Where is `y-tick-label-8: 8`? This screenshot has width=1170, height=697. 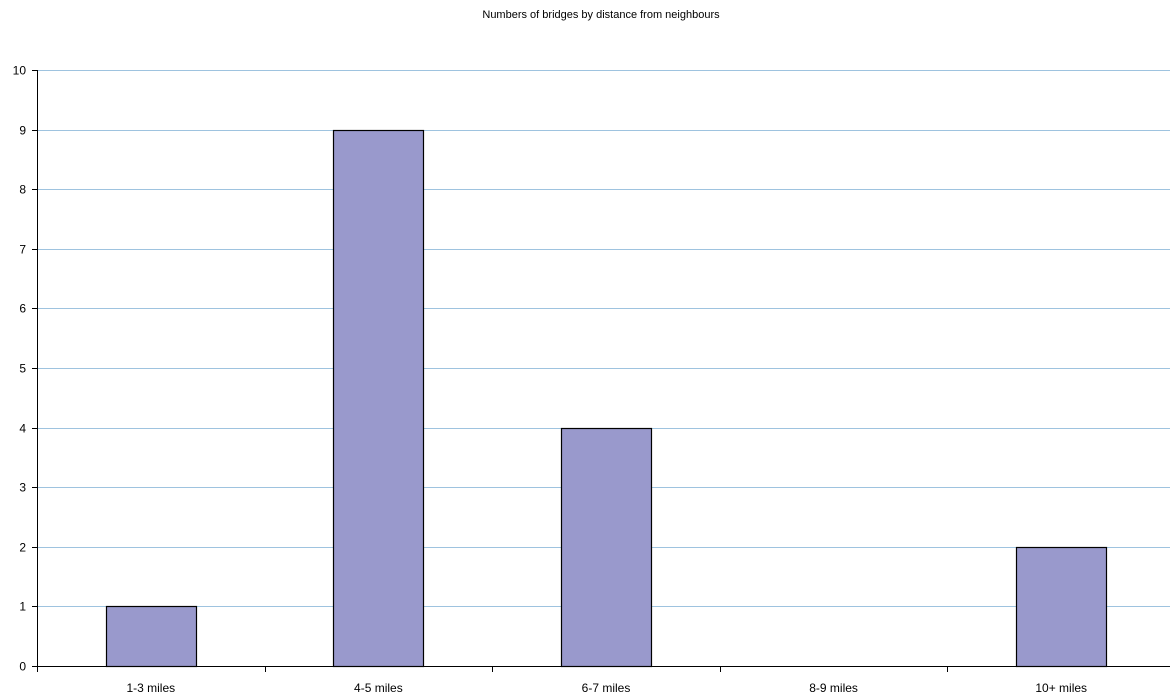
y-tick-label-8: 8 is located at coordinates (22, 190).